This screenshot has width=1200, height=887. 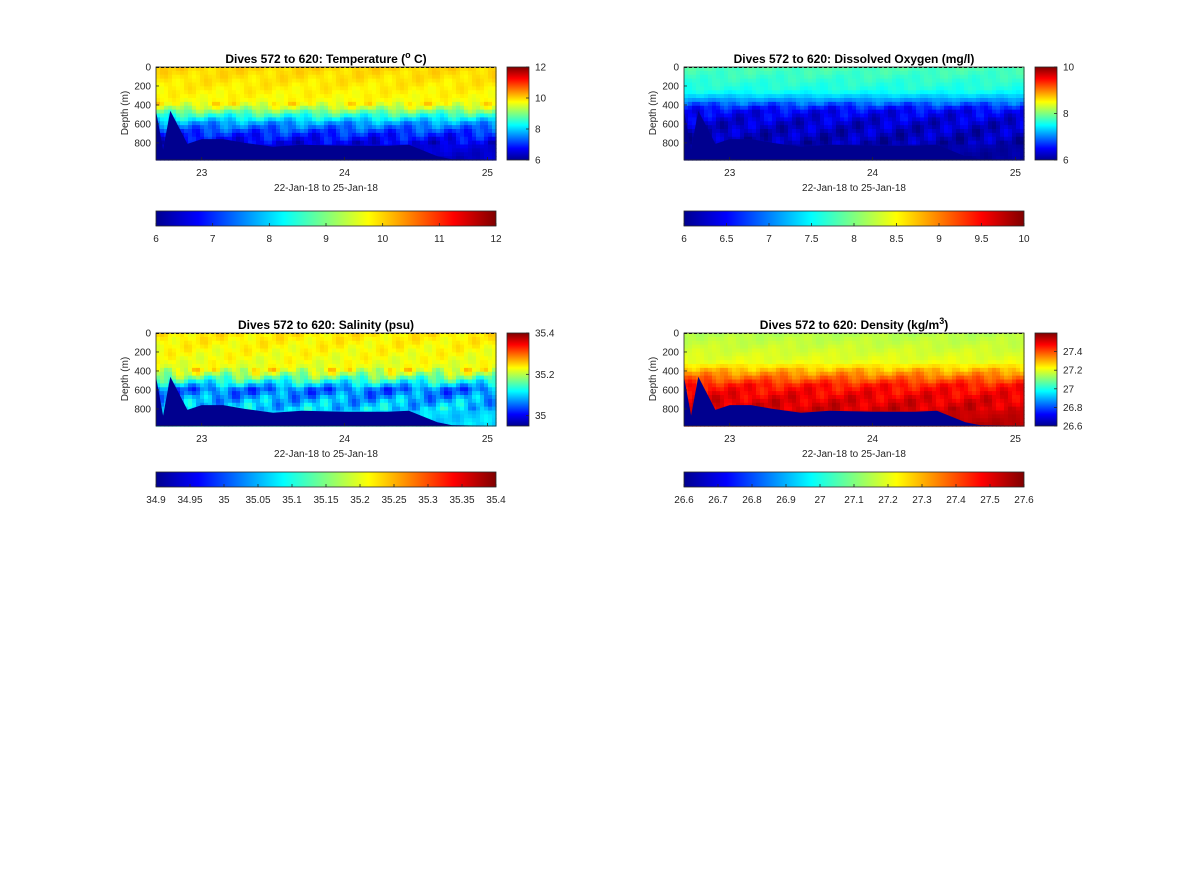 What do you see at coordinates (1066, 161) in the screenshot?
I see `side-colorbar-tick-label: 6` at bounding box center [1066, 161].